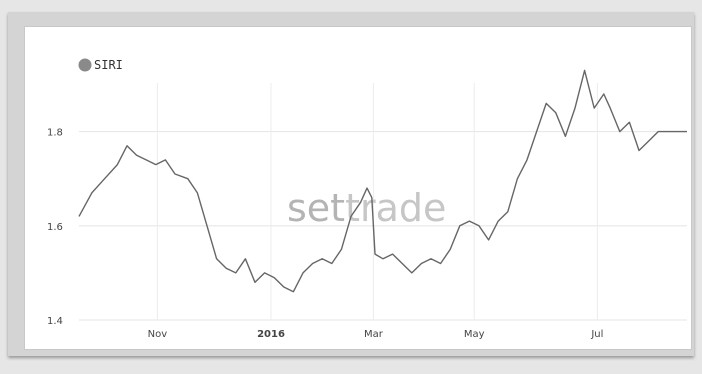 The width and height of the screenshot is (702, 374). What do you see at coordinates (108, 65) in the screenshot?
I see `legend-label: SIRI` at bounding box center [108, 65].